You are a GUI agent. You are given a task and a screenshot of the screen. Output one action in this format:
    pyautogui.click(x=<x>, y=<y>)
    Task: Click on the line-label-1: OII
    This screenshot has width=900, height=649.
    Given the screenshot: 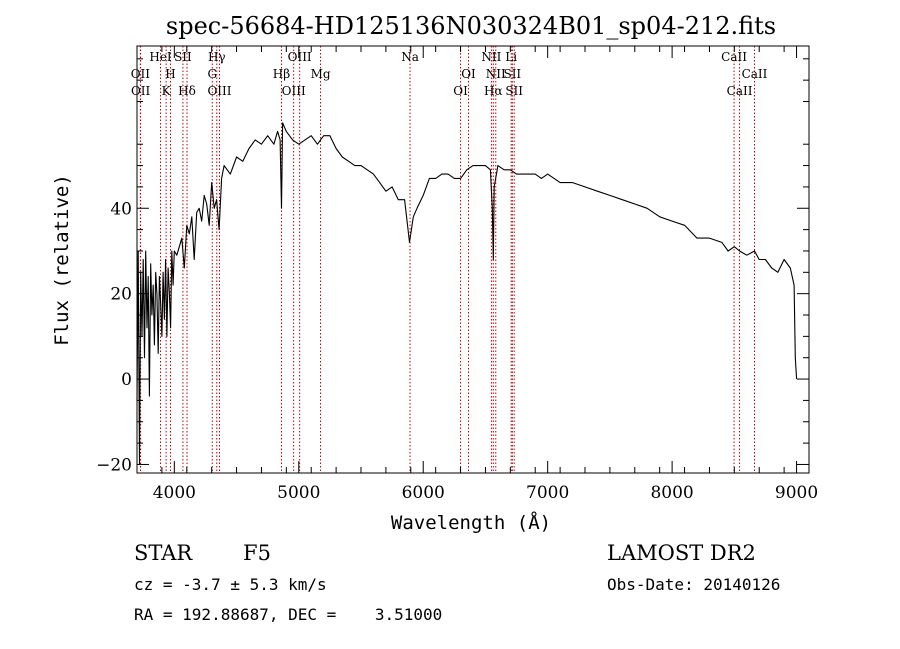 What is the action you would take?
    pyautogui.click(x=141, y=91)
    